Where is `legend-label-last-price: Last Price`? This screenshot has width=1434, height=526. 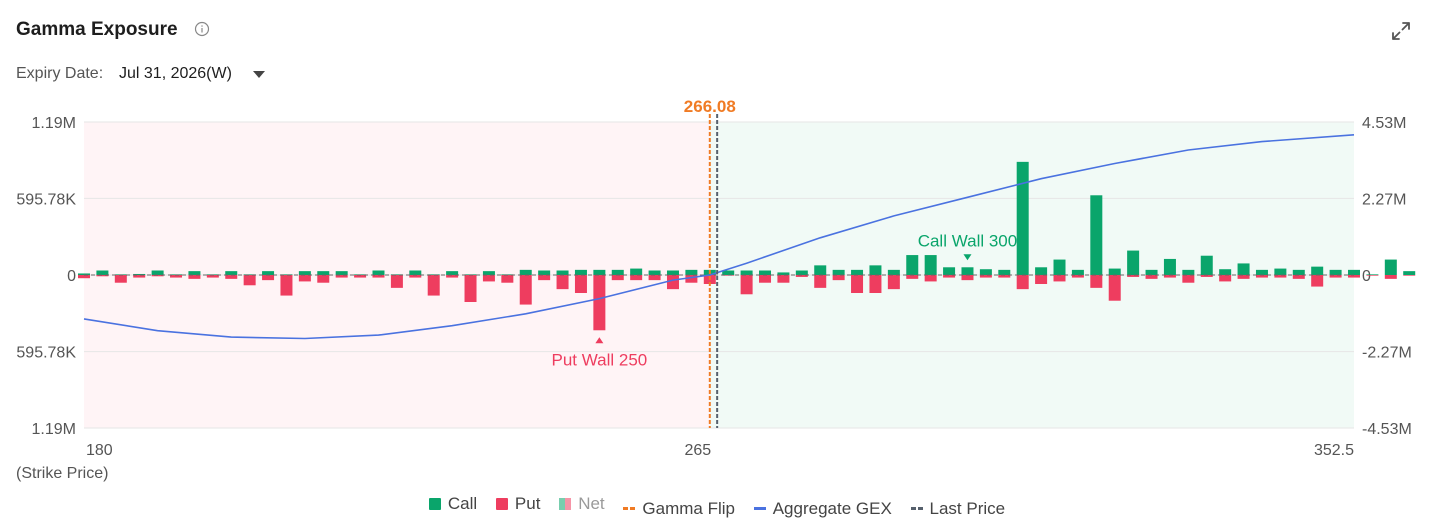
legend-label-last-price: Last Price is located at coordinates (967, 508).